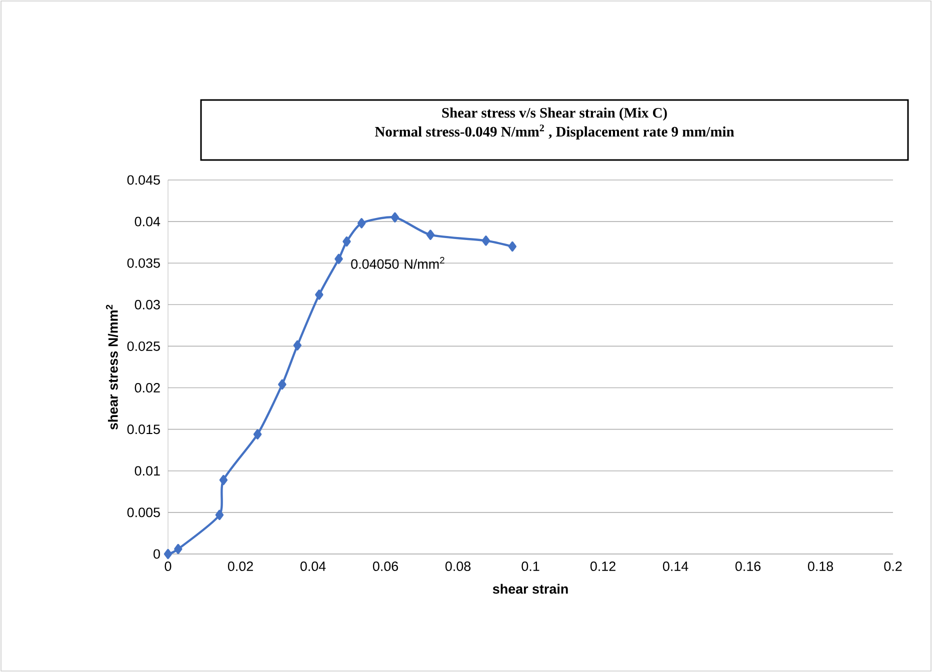 This screenshot has width=932, height=672. Describe the element at coordinates (143, 263) in the screenshot. I see `y-tick-label: 0.035` at that location.